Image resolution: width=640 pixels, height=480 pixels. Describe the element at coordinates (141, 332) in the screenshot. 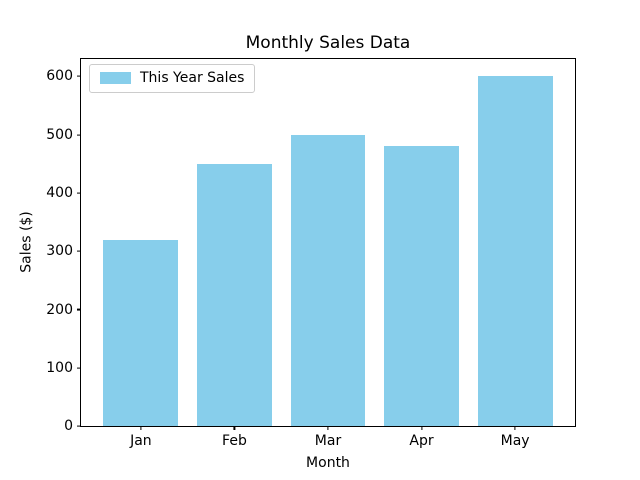

I see `bar-jan` at that location.